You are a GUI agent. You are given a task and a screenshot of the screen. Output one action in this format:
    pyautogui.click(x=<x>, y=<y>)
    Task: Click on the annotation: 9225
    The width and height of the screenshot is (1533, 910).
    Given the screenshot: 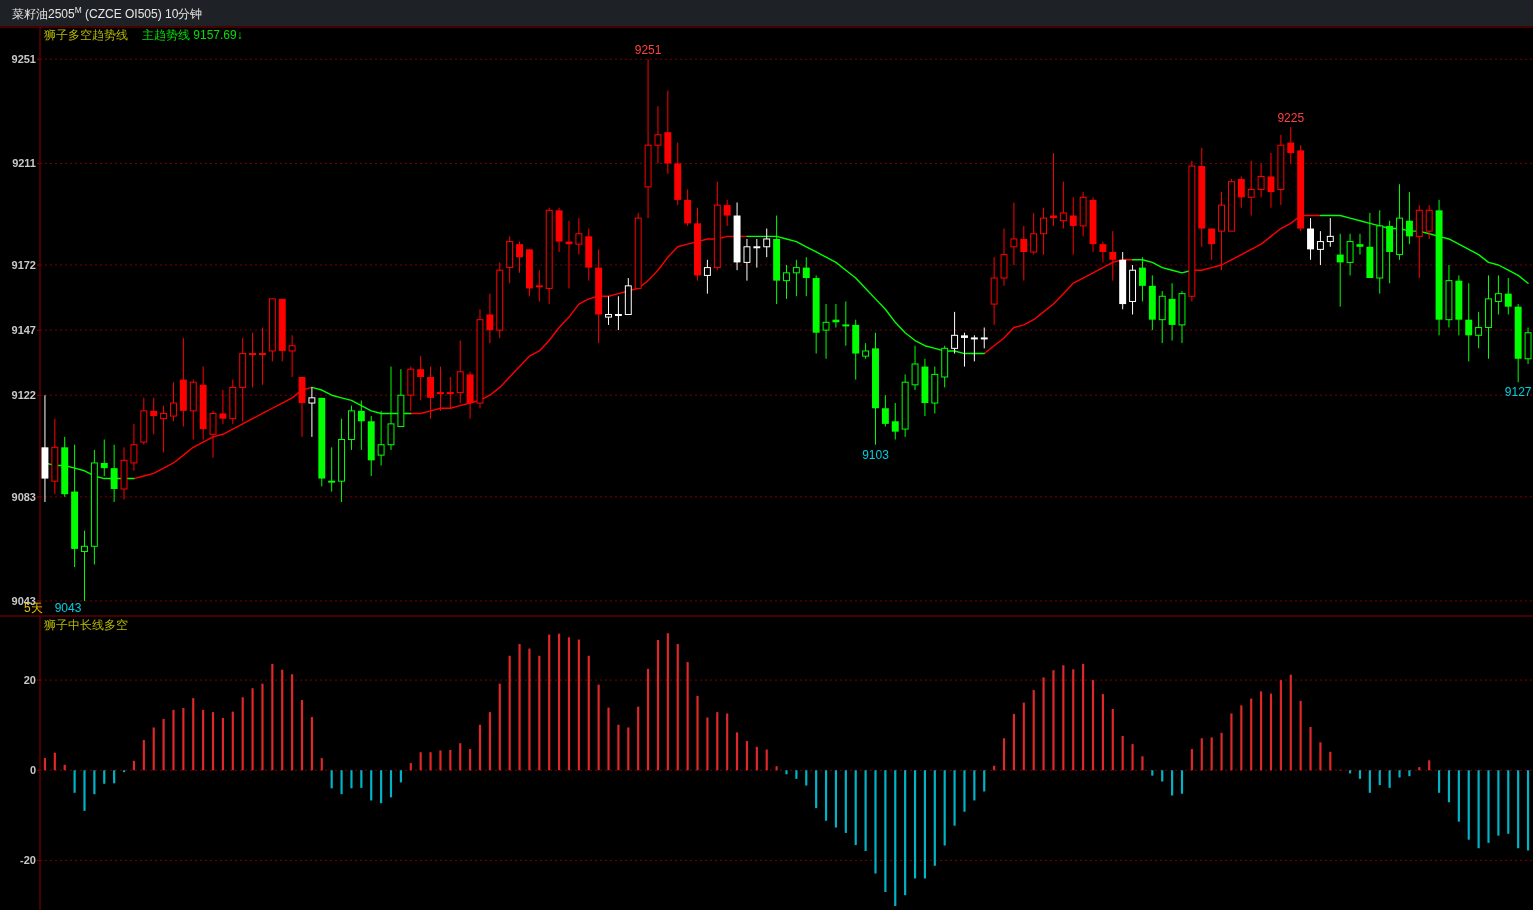 What is the action you would take?
    pyautogui.click(x=1291, y=117)
    